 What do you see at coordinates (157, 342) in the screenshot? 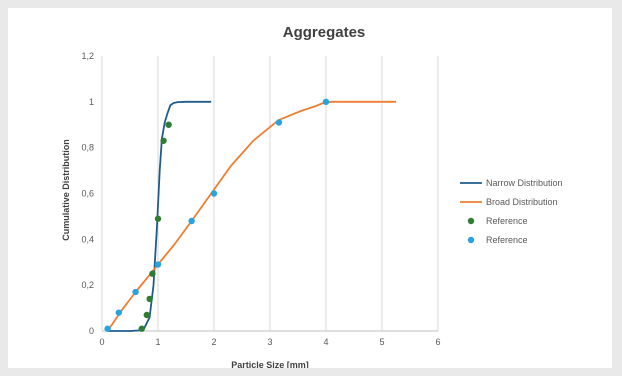
I see `x-tick-label: 1` at bounding box center [157, 342].